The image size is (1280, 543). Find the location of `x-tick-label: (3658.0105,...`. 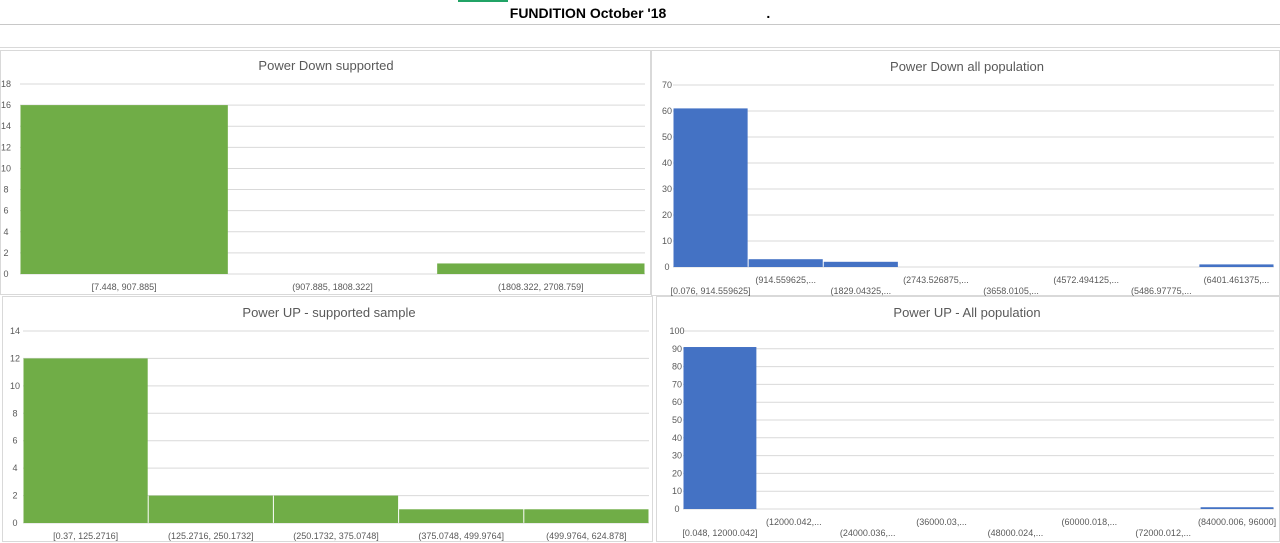

x-tick-label: (3658.0105,... is located at coordinates (1011, 291).